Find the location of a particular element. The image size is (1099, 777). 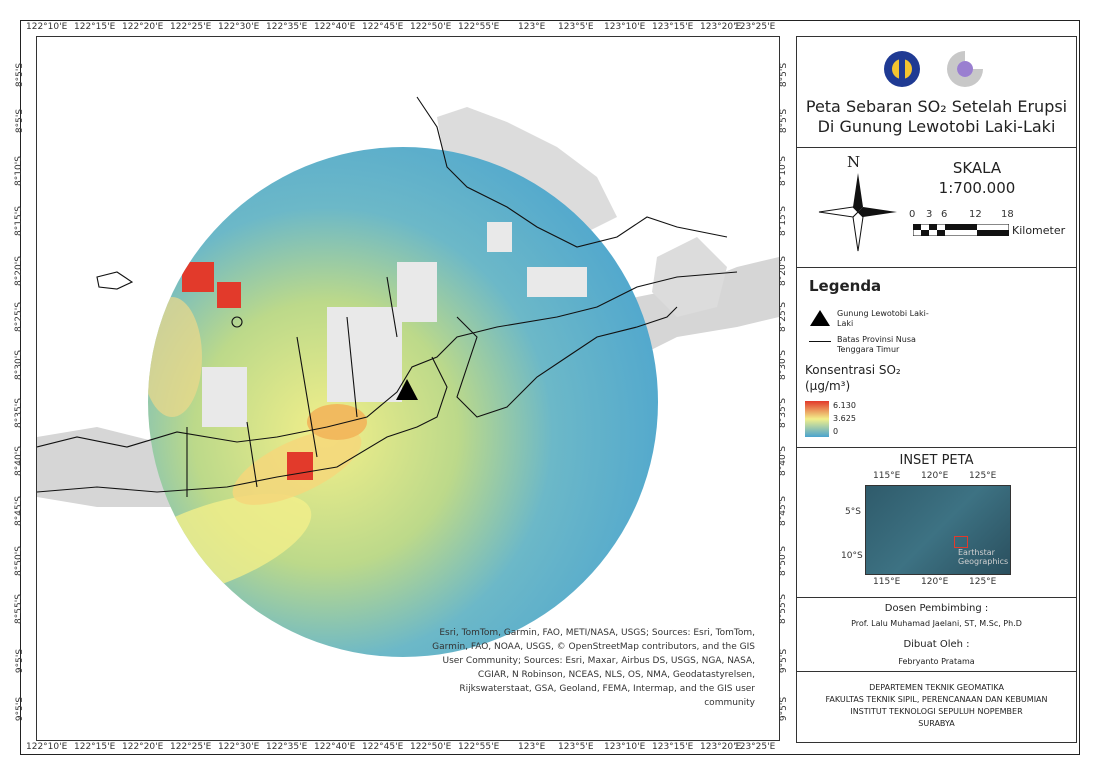

east-land is located at coordinates (689, 277).